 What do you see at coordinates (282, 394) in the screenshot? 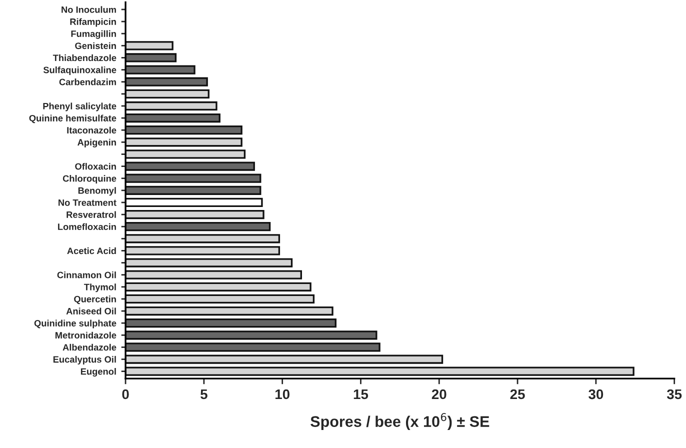
I see `x-tick-label: 10` at bounding box center [282, 394].